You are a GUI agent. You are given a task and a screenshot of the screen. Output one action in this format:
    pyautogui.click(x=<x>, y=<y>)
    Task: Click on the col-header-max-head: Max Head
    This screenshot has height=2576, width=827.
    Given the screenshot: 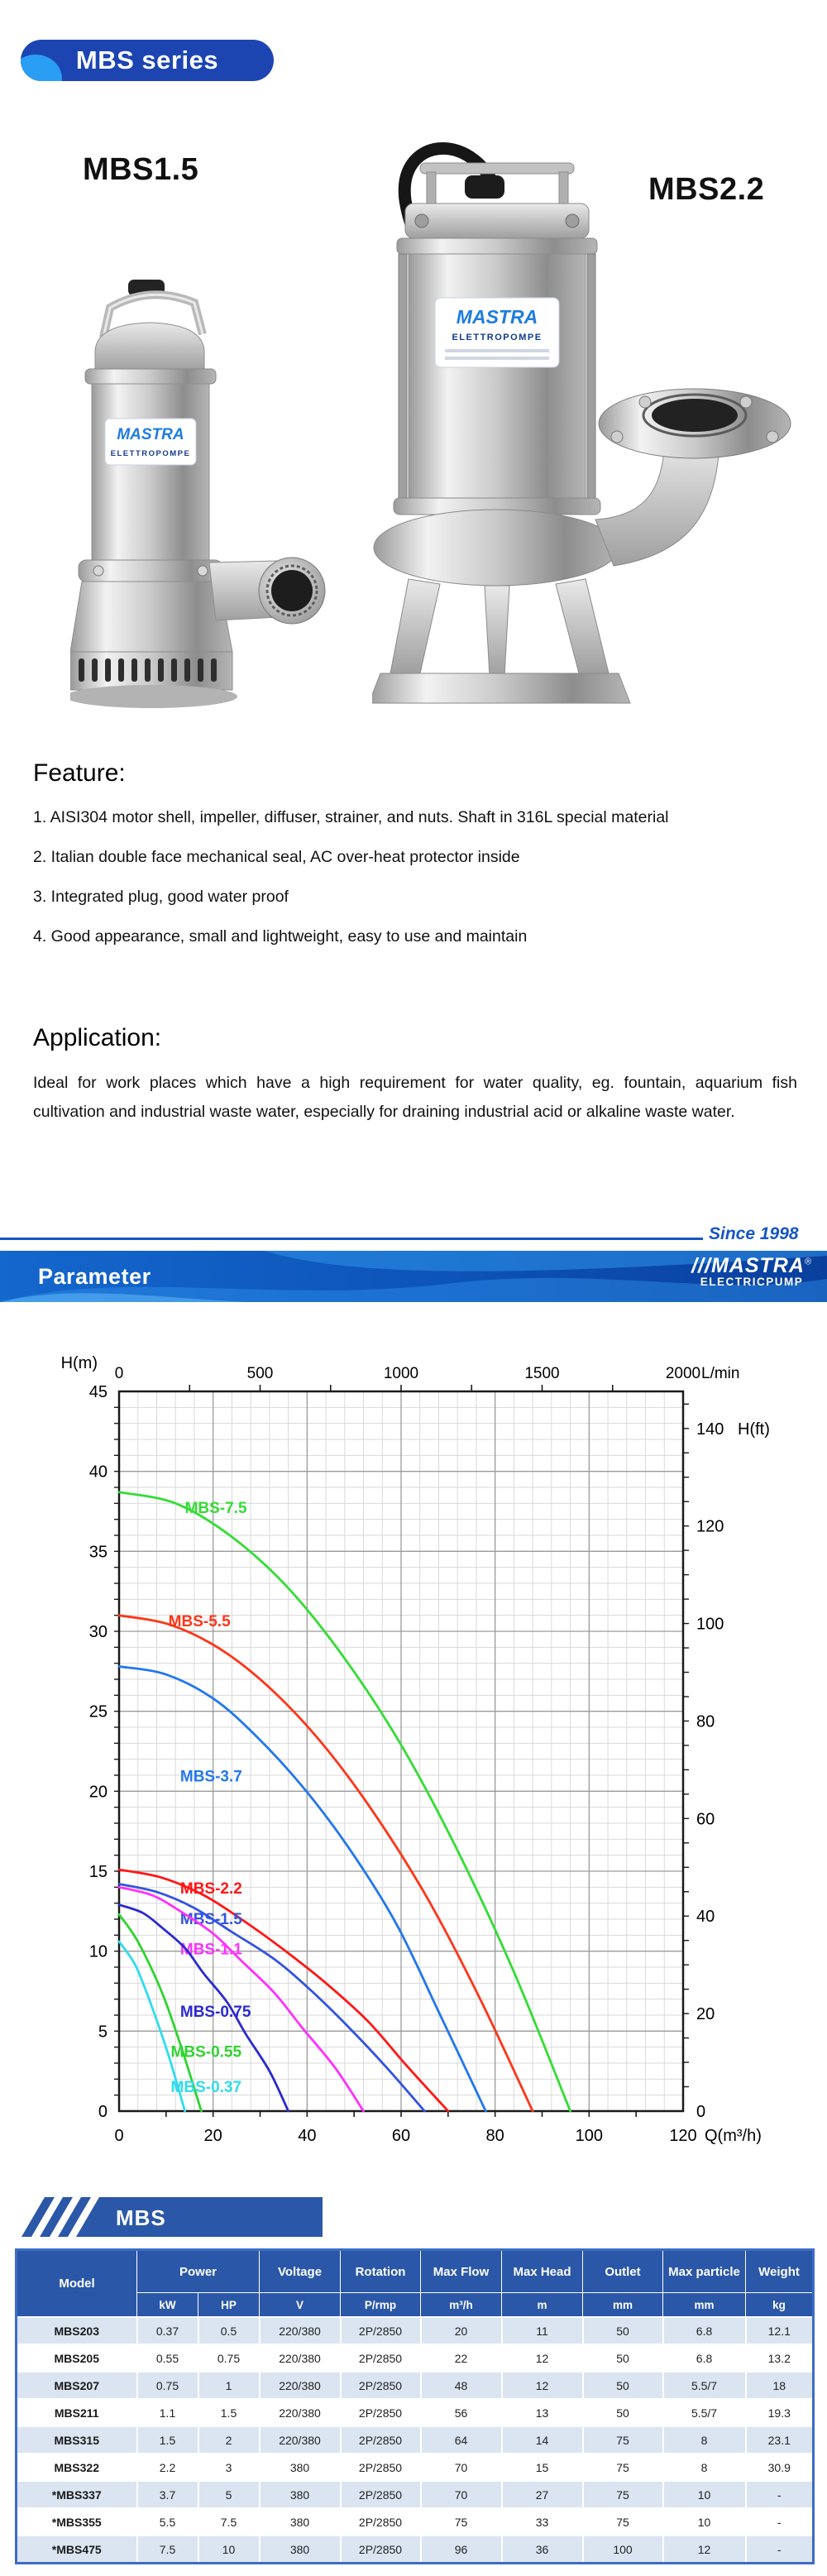 What is the action you would take?
    pyautogui.click(x=542, y=2271)
    